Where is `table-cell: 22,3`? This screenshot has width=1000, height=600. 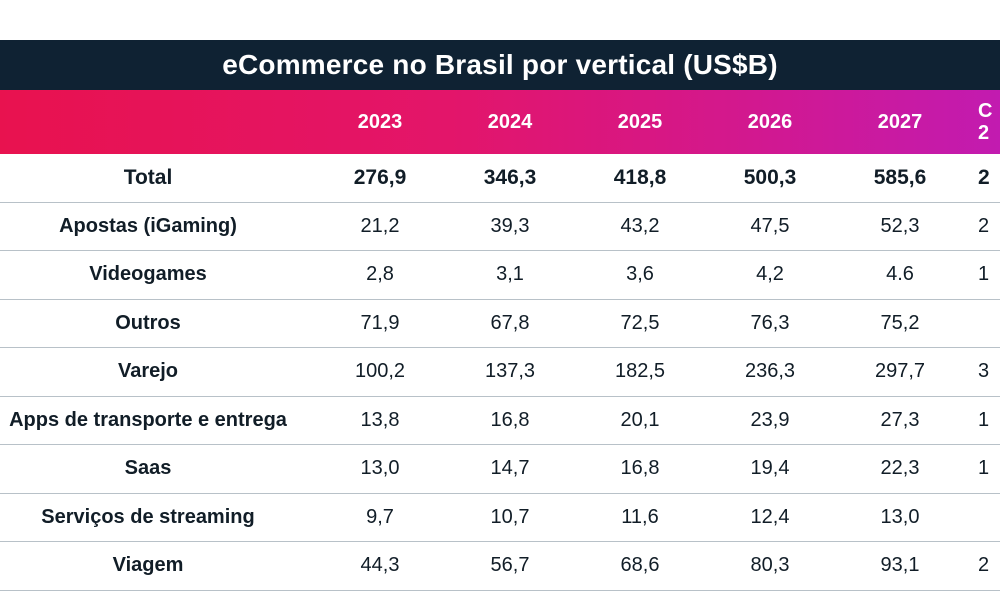
table-cell: 22,3 is located at coordinates (900, 468).